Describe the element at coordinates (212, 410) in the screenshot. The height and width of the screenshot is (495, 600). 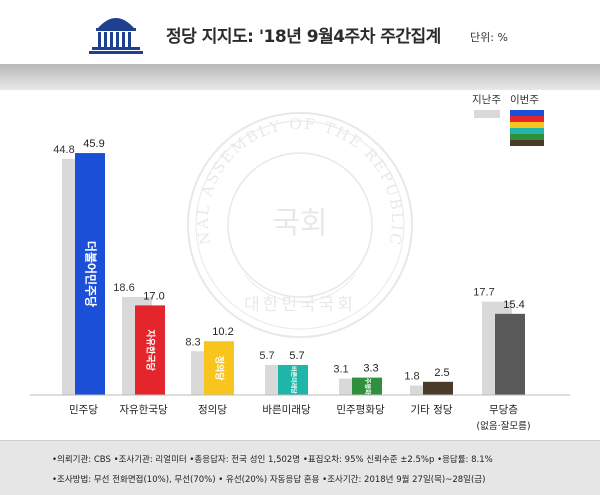
I see `category-label-2: 정의당` at that location.